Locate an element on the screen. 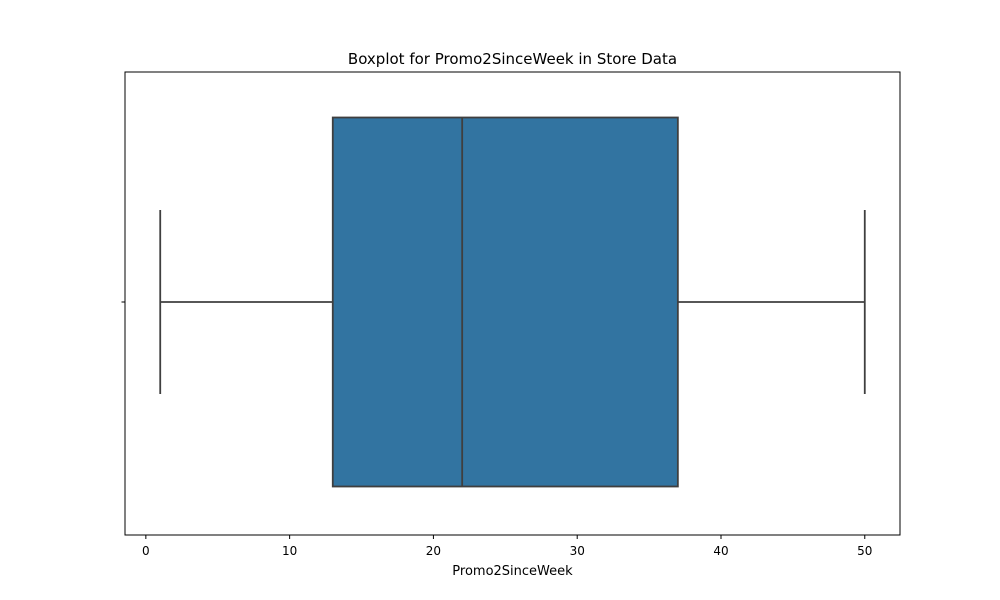 Image resolution: width=1000 pixels, height=600 pixels. x-tick-label: 30 is located at coordinates (577, 551).